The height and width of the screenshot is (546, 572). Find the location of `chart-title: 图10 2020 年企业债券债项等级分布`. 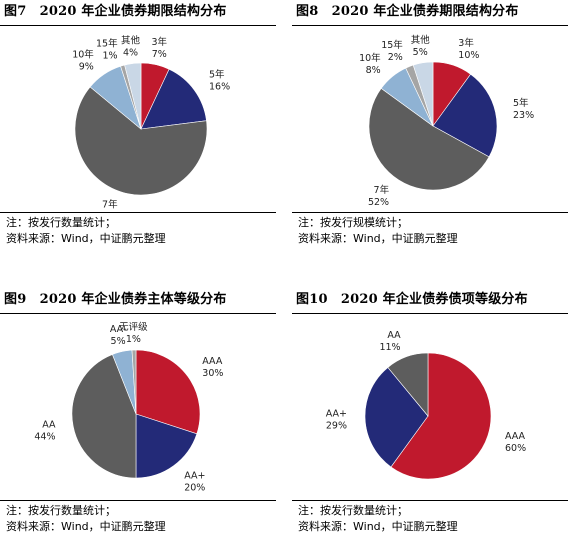

chart-title: 图10 2020 年企业债券债项等级分布 is located at coordinates (412, 300).